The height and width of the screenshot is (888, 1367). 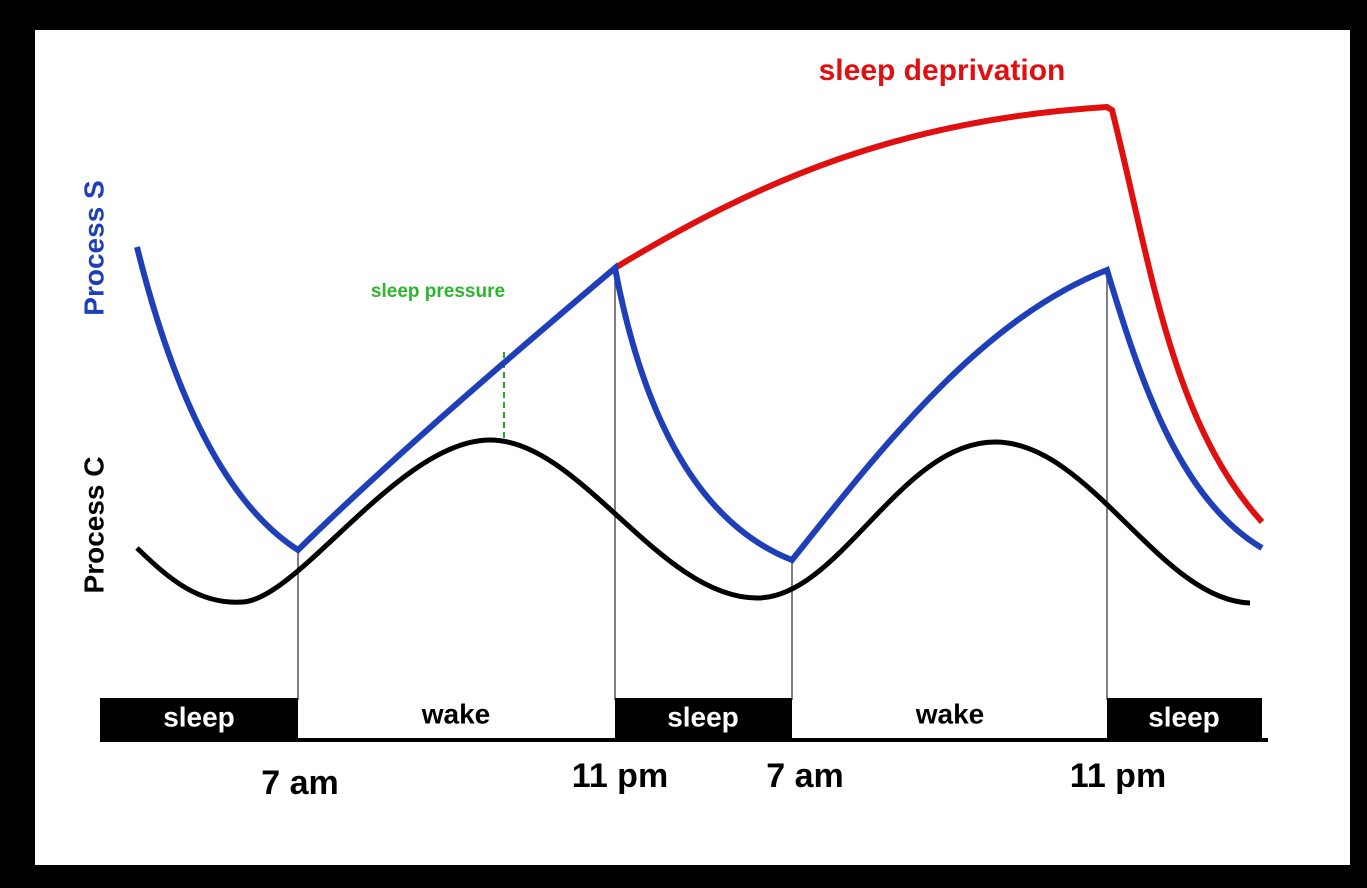 I want to click on phase-bar, so click(x=684, y=720).